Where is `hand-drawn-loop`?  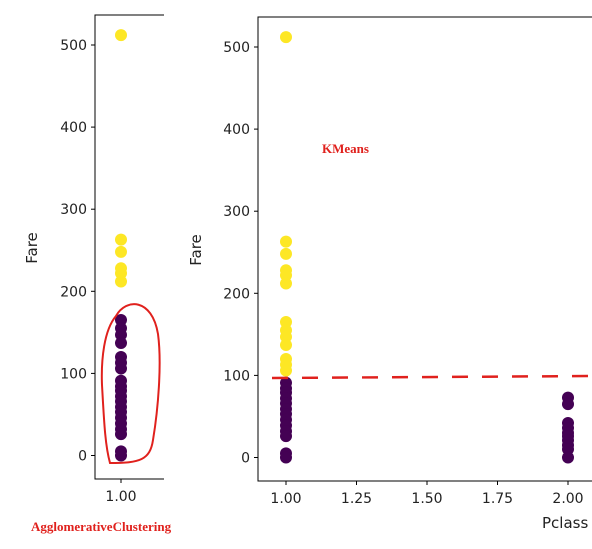 hand-drawn-loop is located at coordinates (130, 384).